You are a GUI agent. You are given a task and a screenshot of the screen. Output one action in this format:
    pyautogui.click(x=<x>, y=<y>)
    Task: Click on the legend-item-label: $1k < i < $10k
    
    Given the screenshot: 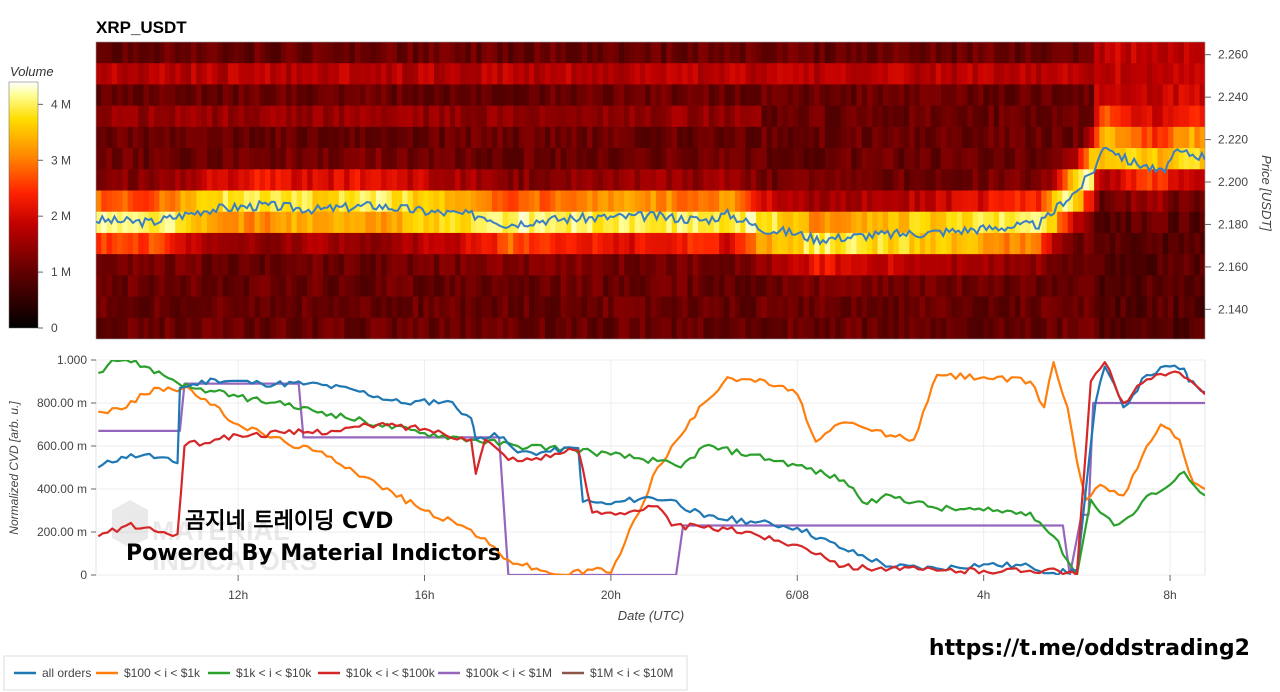 What is the action you would take?
    pyautogui.click(x=274, y=673)
    